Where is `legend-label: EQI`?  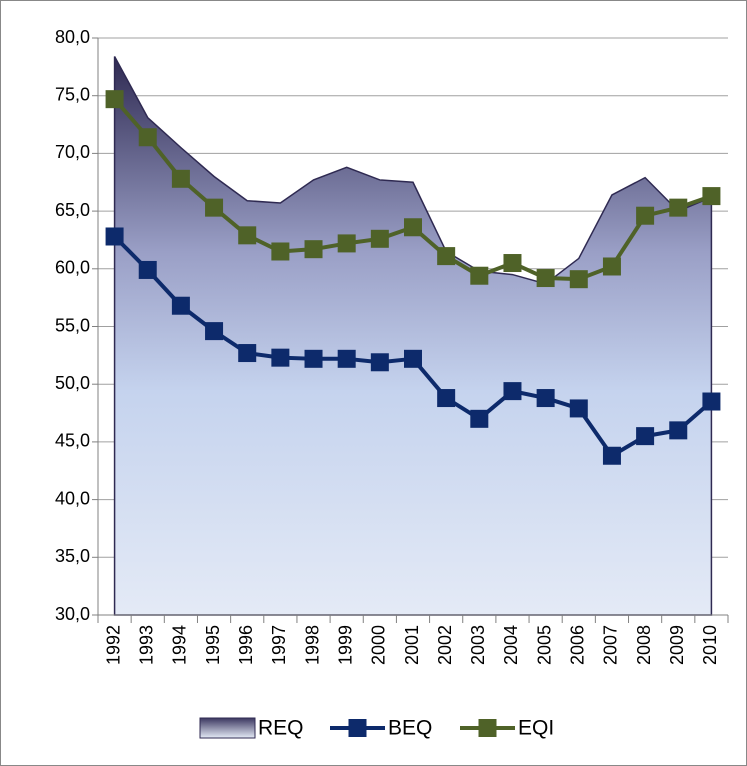
legend-label: EQI is located at coordinates (536, 728).